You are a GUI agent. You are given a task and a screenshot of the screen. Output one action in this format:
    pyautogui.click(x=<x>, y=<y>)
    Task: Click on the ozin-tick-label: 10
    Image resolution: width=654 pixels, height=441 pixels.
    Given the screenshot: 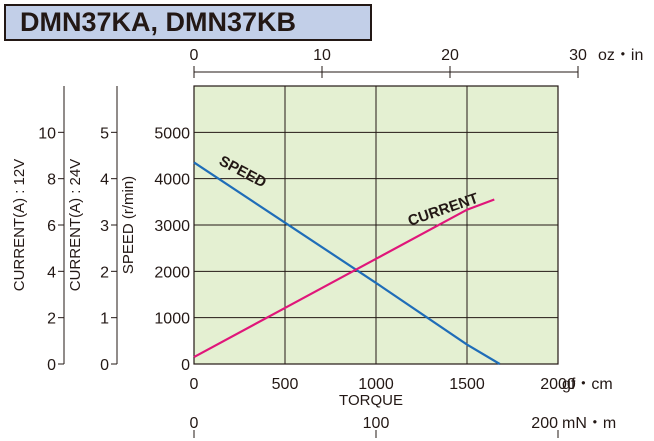 What is the action you would take?
    pyautogui.click(x=322, y=55)
    